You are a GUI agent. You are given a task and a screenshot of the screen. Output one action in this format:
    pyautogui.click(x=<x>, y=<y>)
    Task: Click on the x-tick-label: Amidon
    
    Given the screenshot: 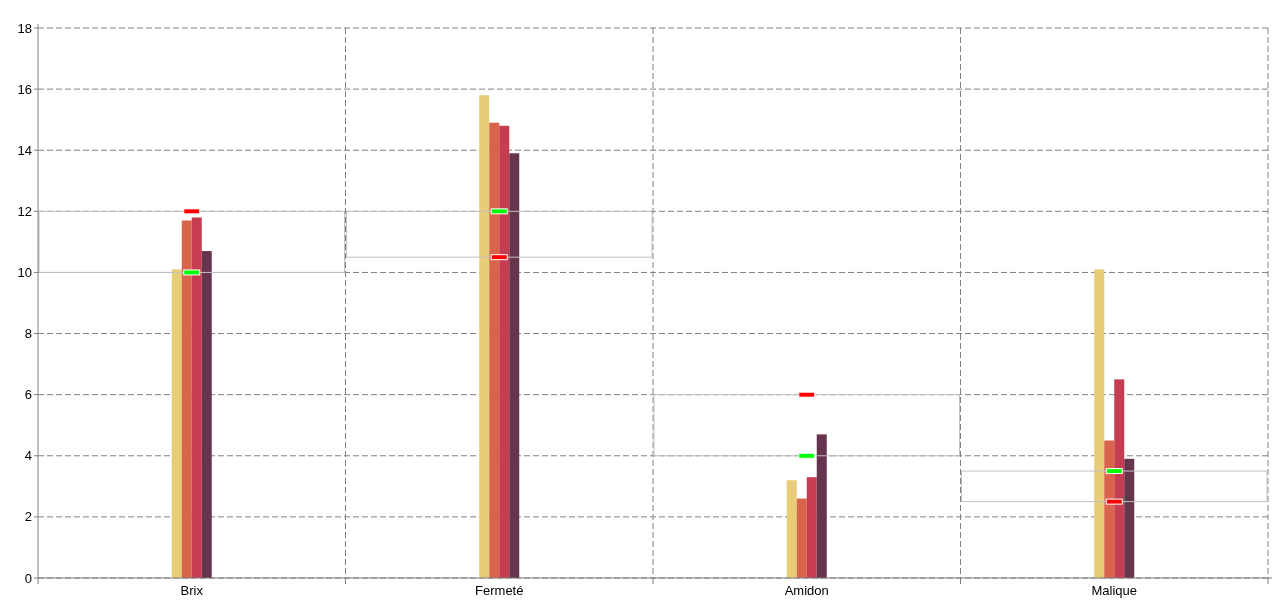 What is the action you would take?
    pyautogui.click(x=806, y=590)
    